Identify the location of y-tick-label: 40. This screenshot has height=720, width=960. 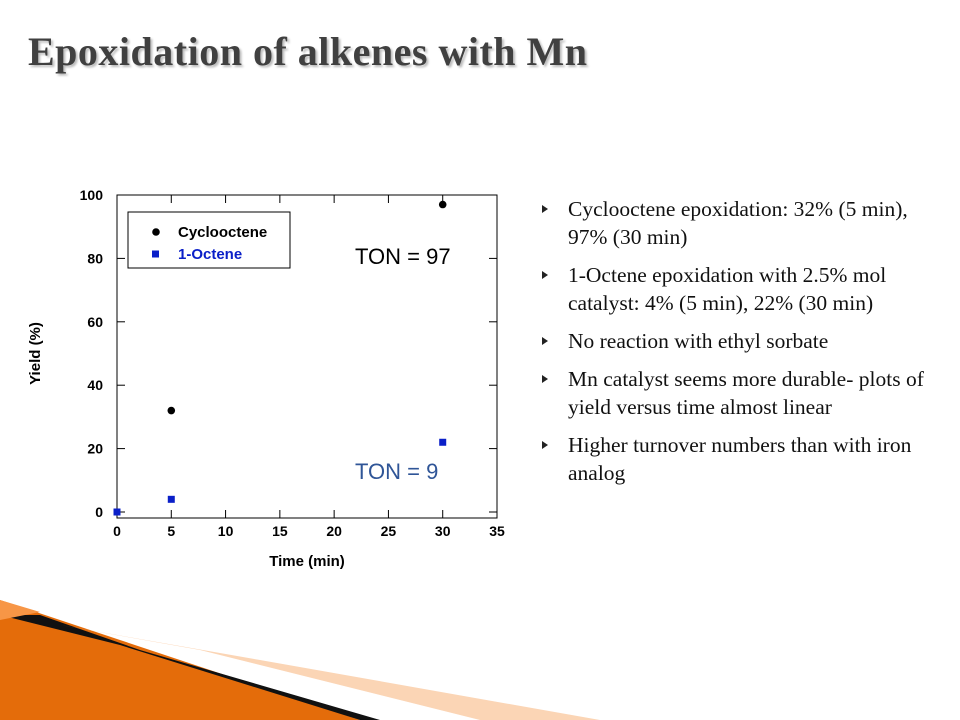
(95, 385).